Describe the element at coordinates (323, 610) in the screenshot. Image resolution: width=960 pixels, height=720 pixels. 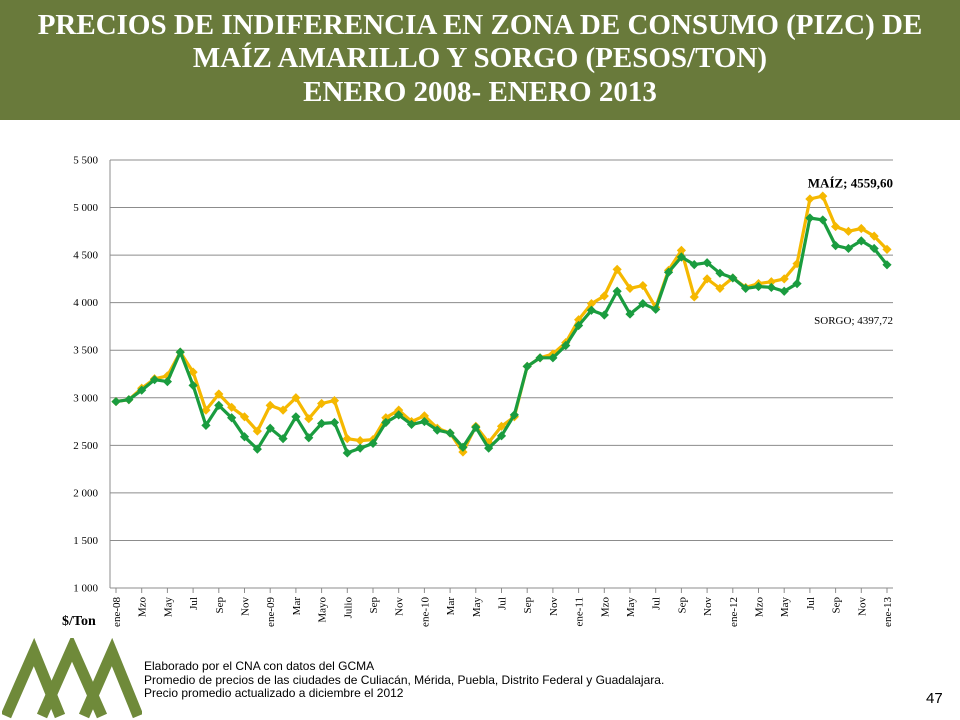
I see `x-tick-label: Mayo` at that location.